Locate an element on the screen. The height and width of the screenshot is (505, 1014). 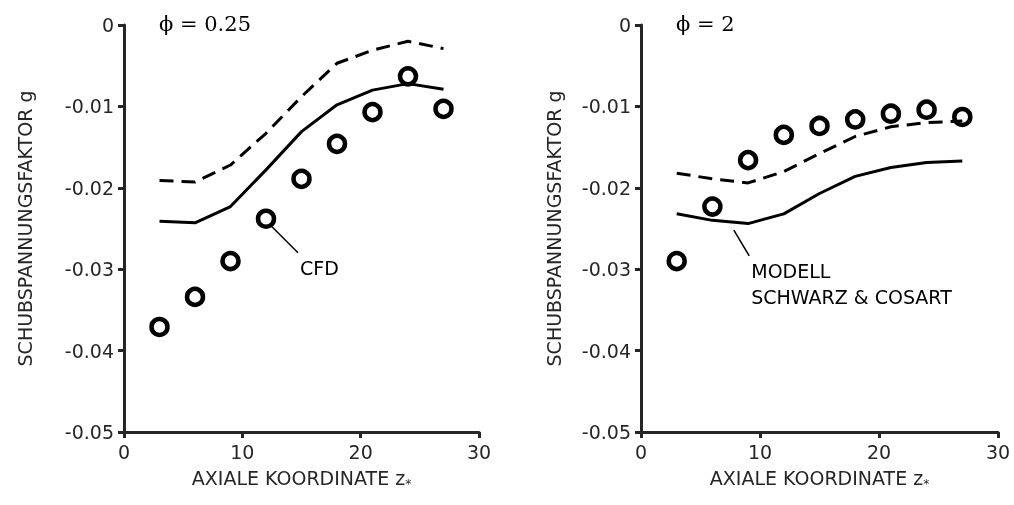
chart-title: ϕ = 0.25 is located at coordinates (205, 23).